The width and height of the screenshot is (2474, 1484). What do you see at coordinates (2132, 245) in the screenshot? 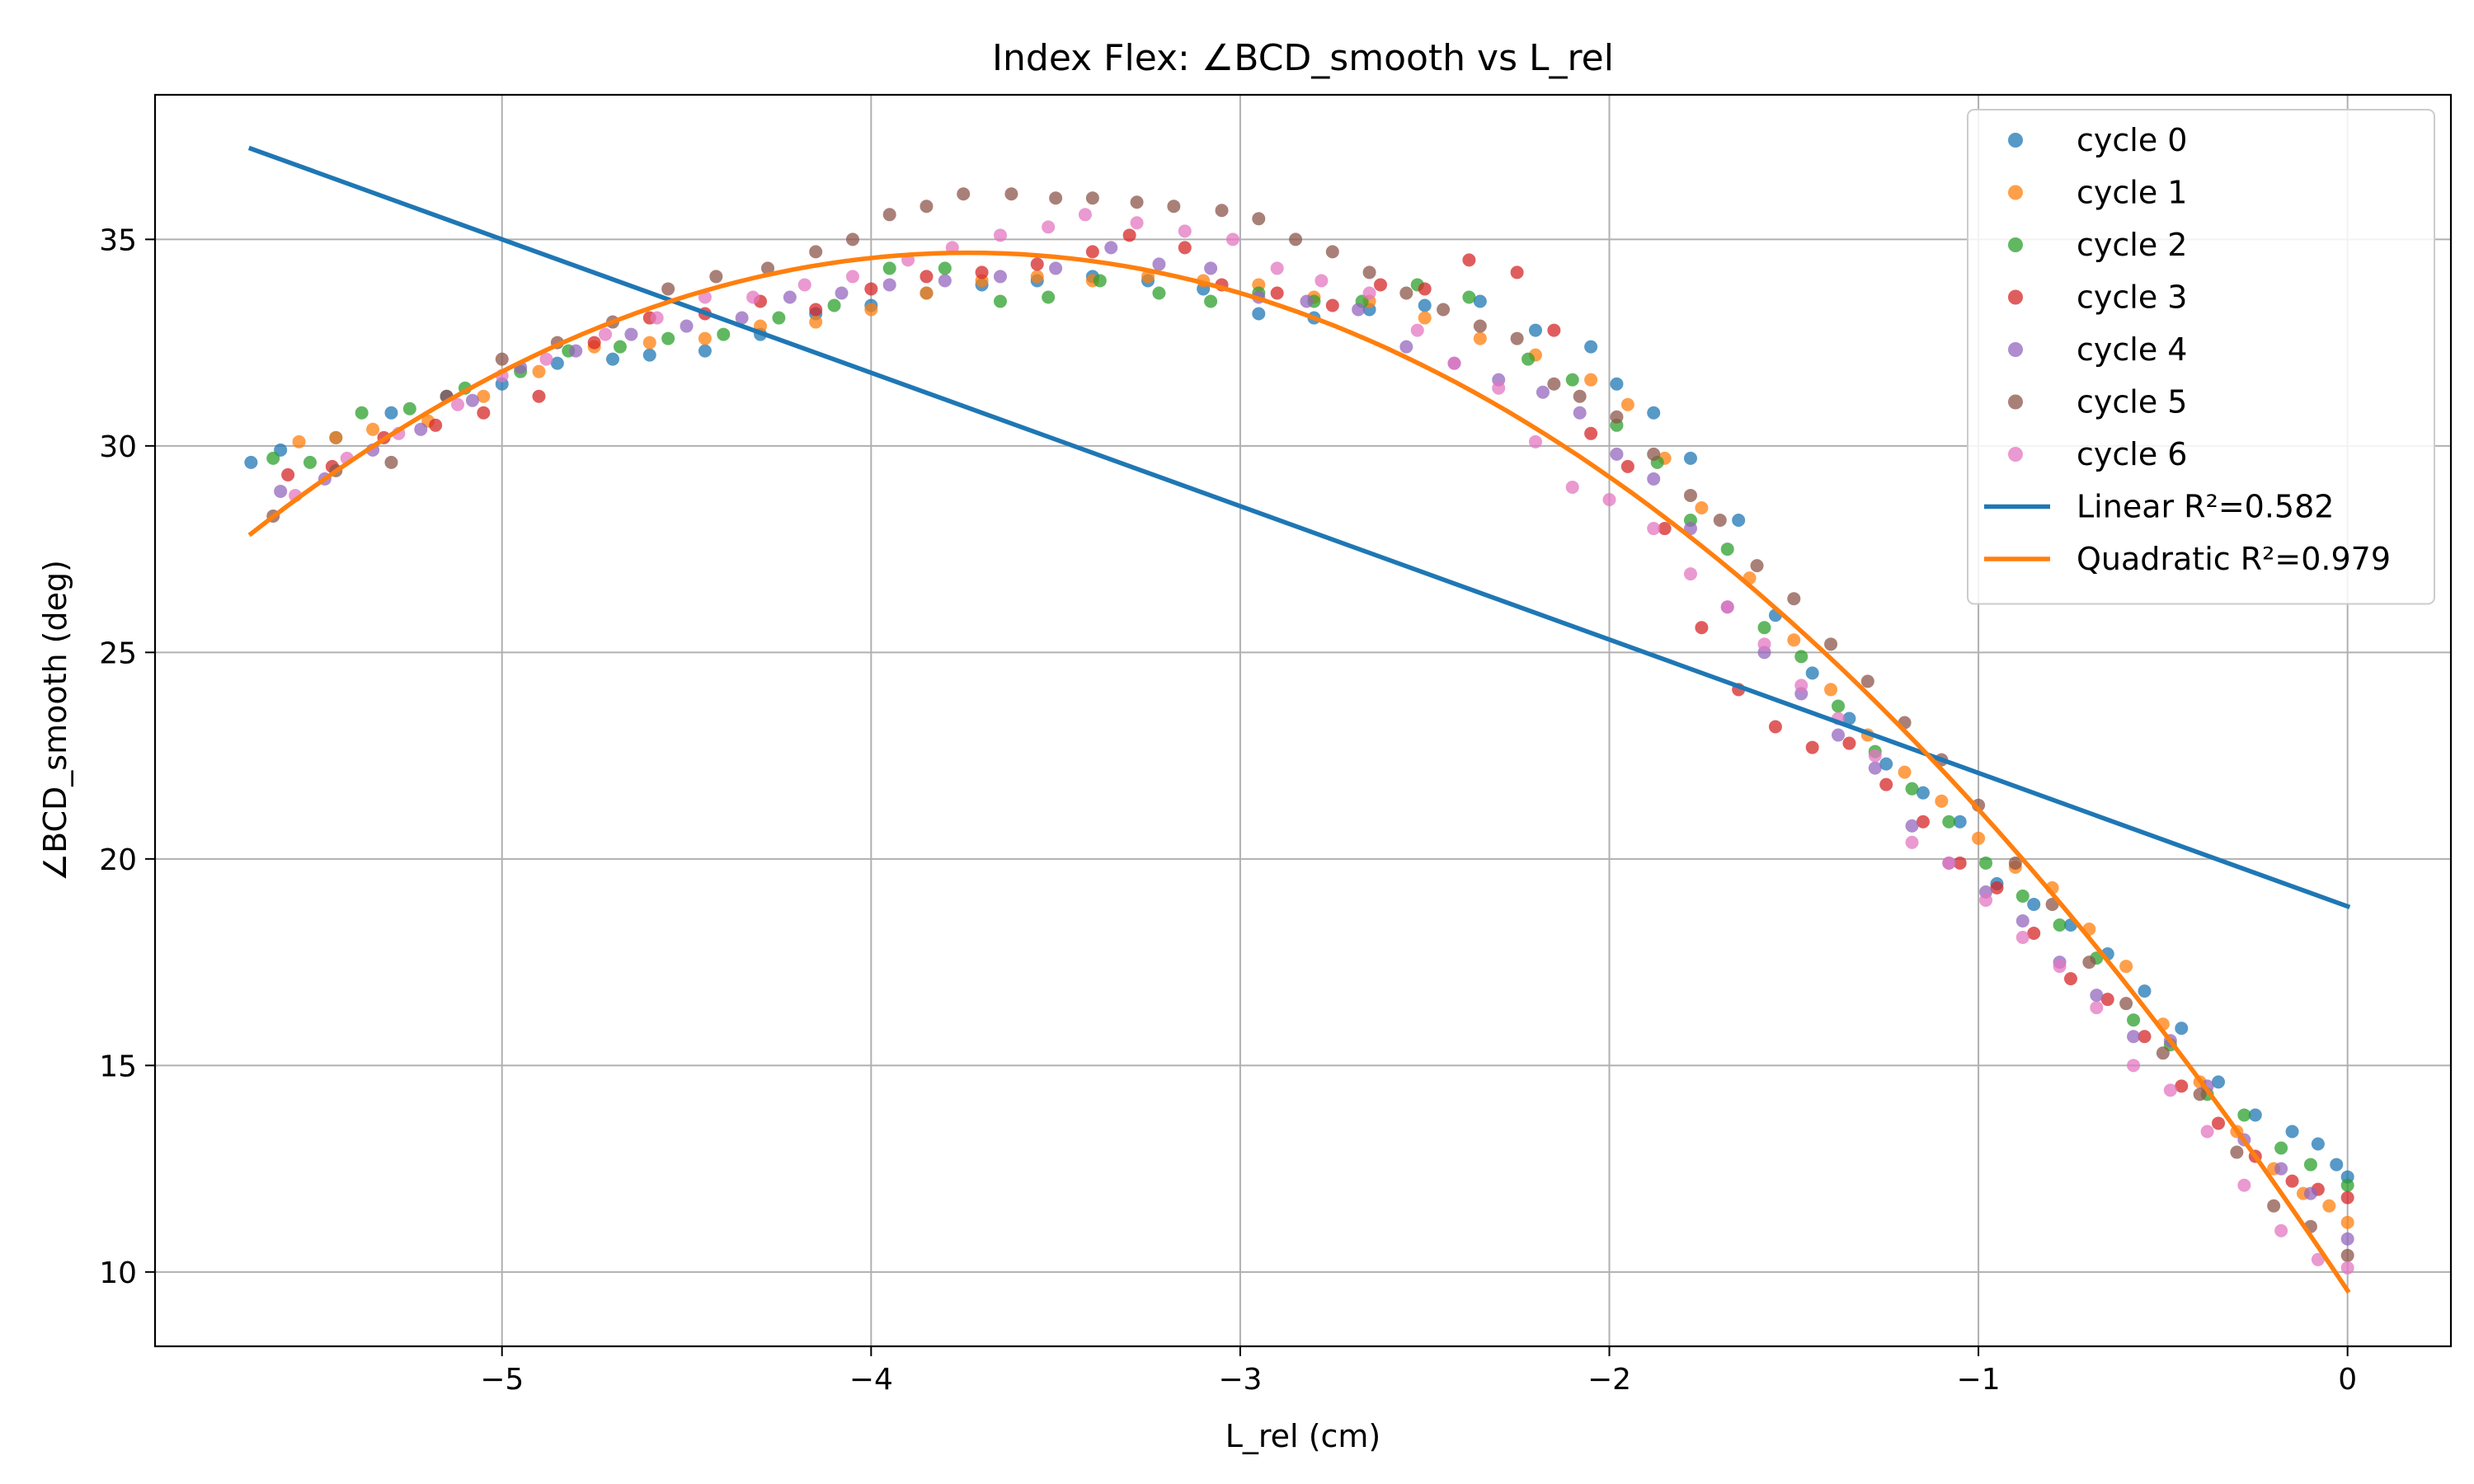
I see `legend-label: cycle 2` at bounding box center [2132, 245].